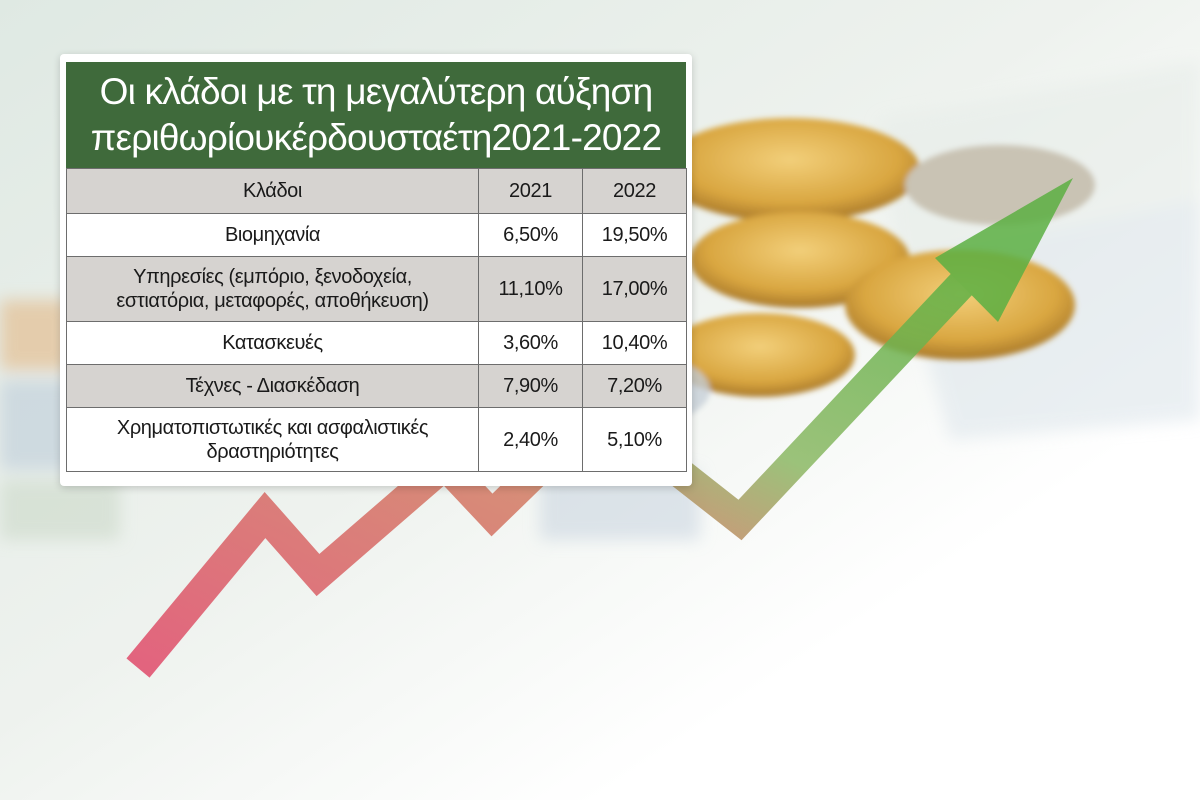 This screenshot has height=800, width=1200. I want to click on sector-line: Κατασκευές, so click(272, 343).